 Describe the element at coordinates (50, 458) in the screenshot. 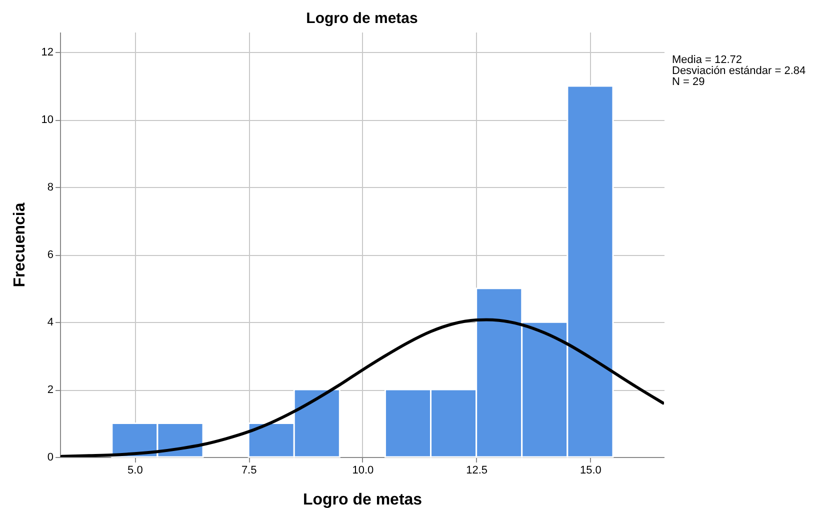

I see `y-tick-label: 0` at that location.